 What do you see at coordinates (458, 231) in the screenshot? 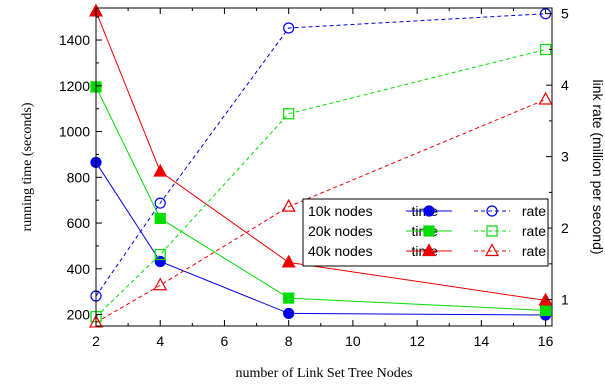
I see `legend-samples` at bounding box center [458, 231].